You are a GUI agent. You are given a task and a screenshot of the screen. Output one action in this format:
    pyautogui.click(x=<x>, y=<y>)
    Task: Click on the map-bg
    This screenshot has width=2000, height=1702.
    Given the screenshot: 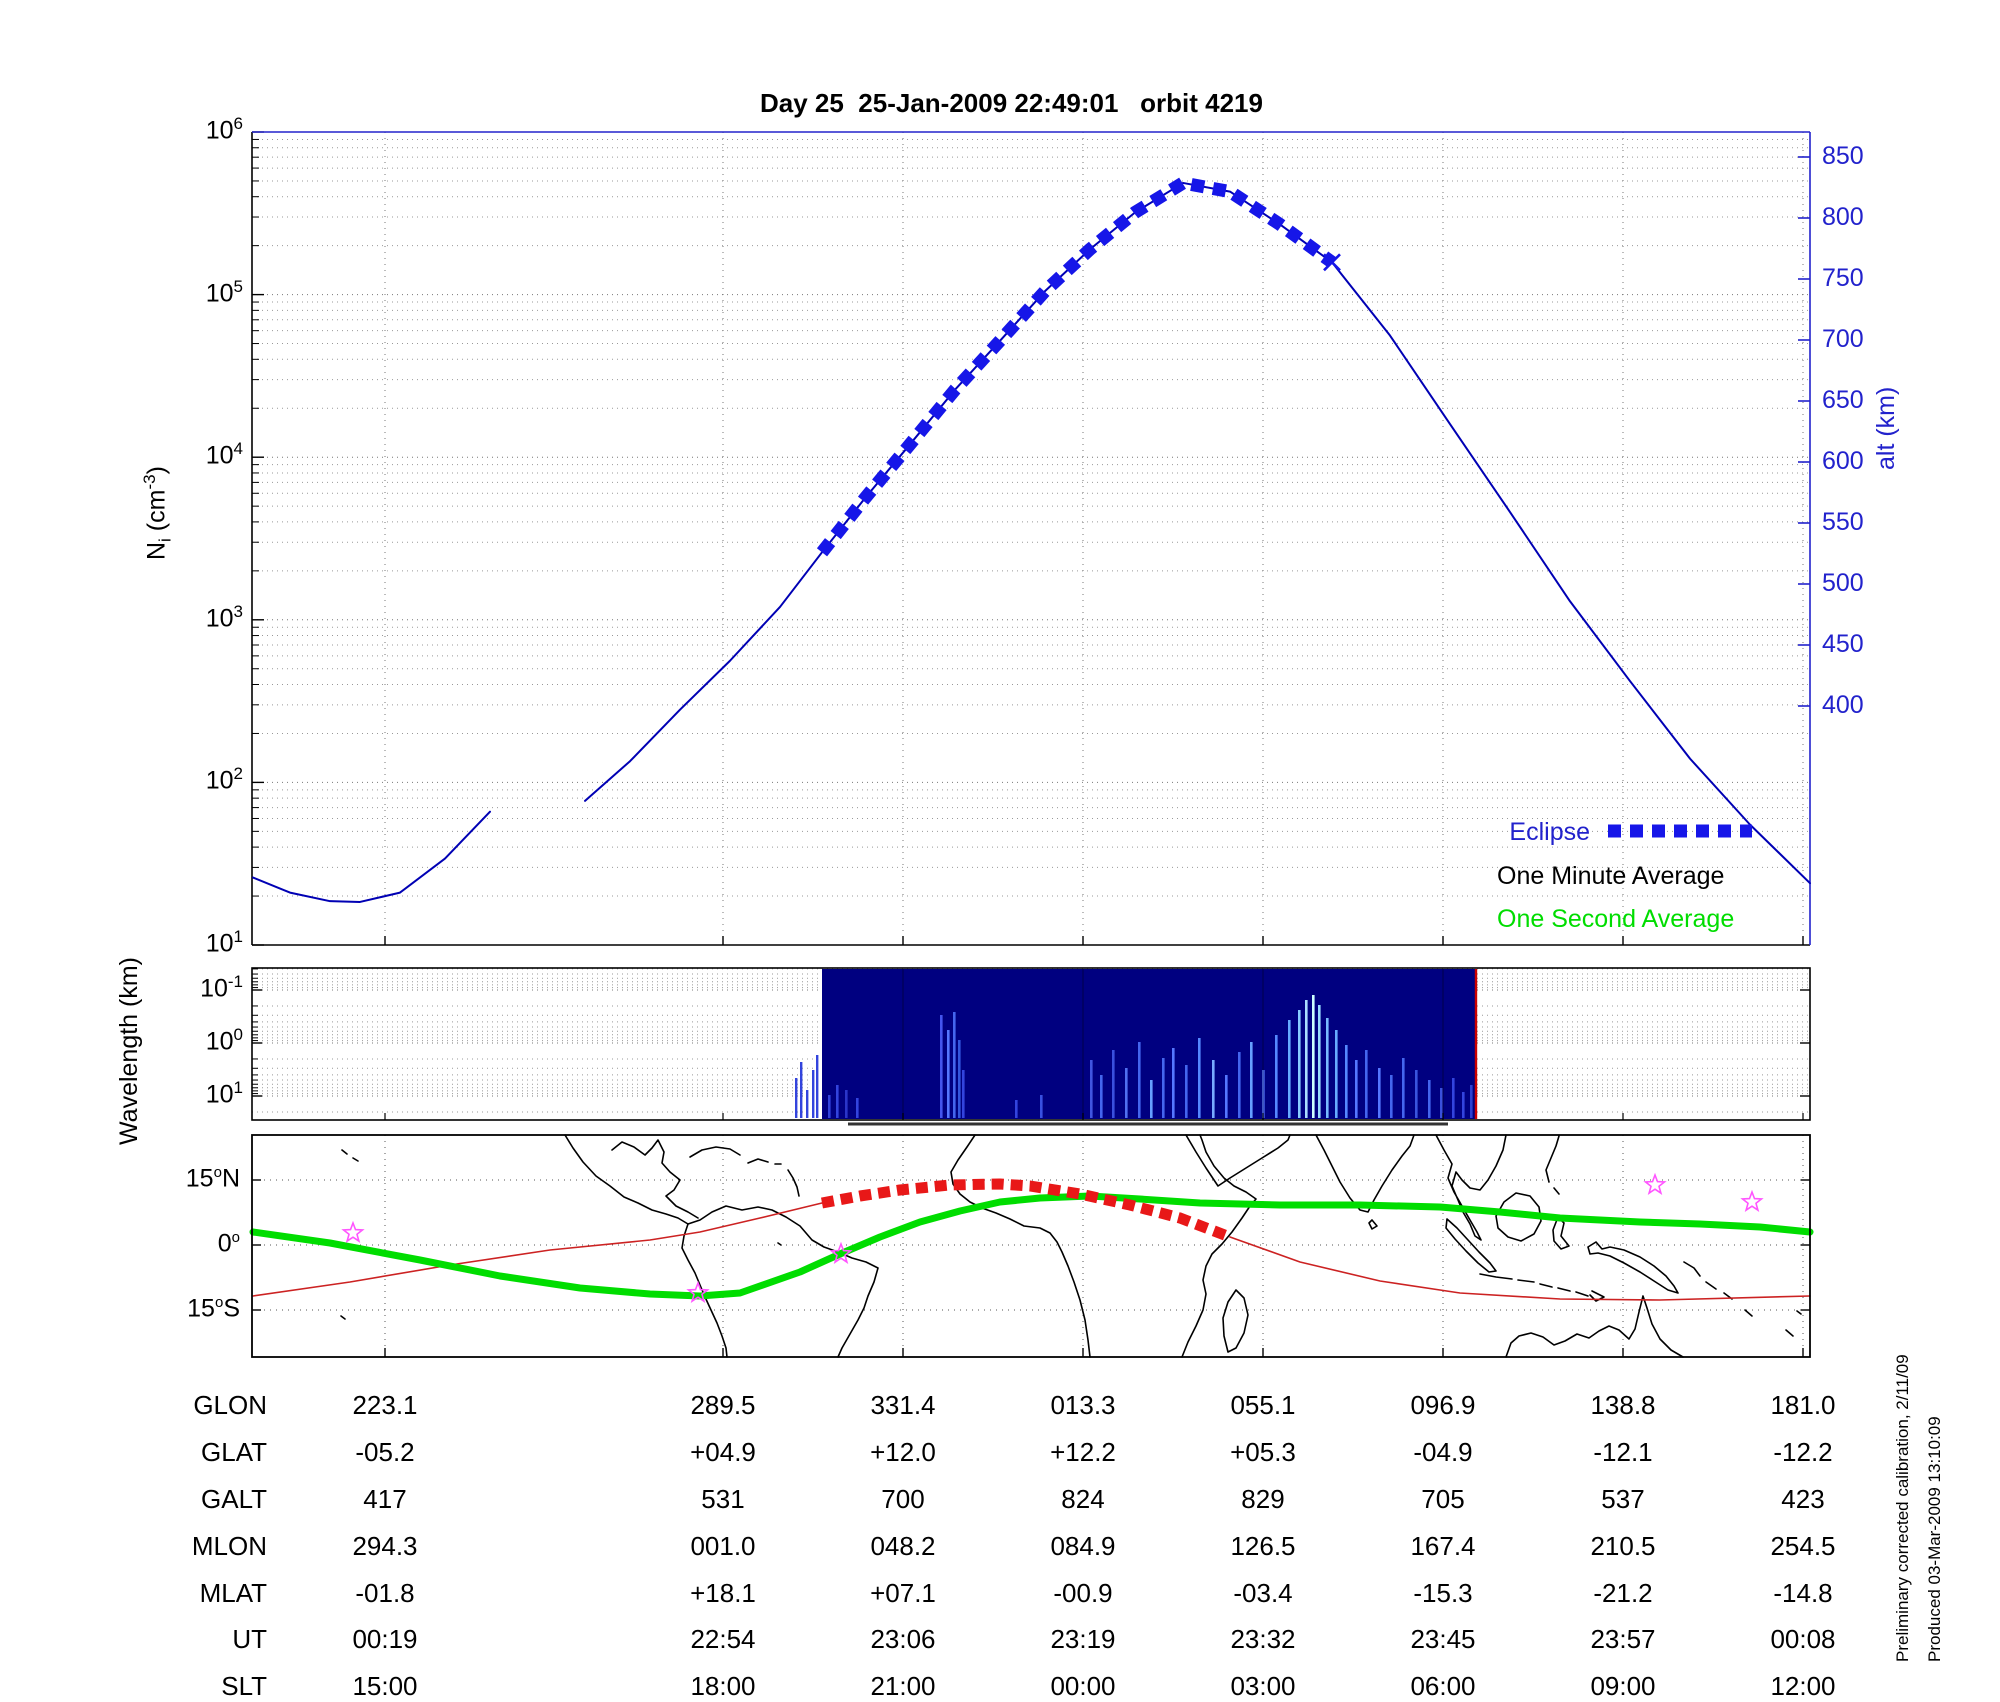 What is the action you would take?
    pyautogui.click(x=1031, y=1246)
    